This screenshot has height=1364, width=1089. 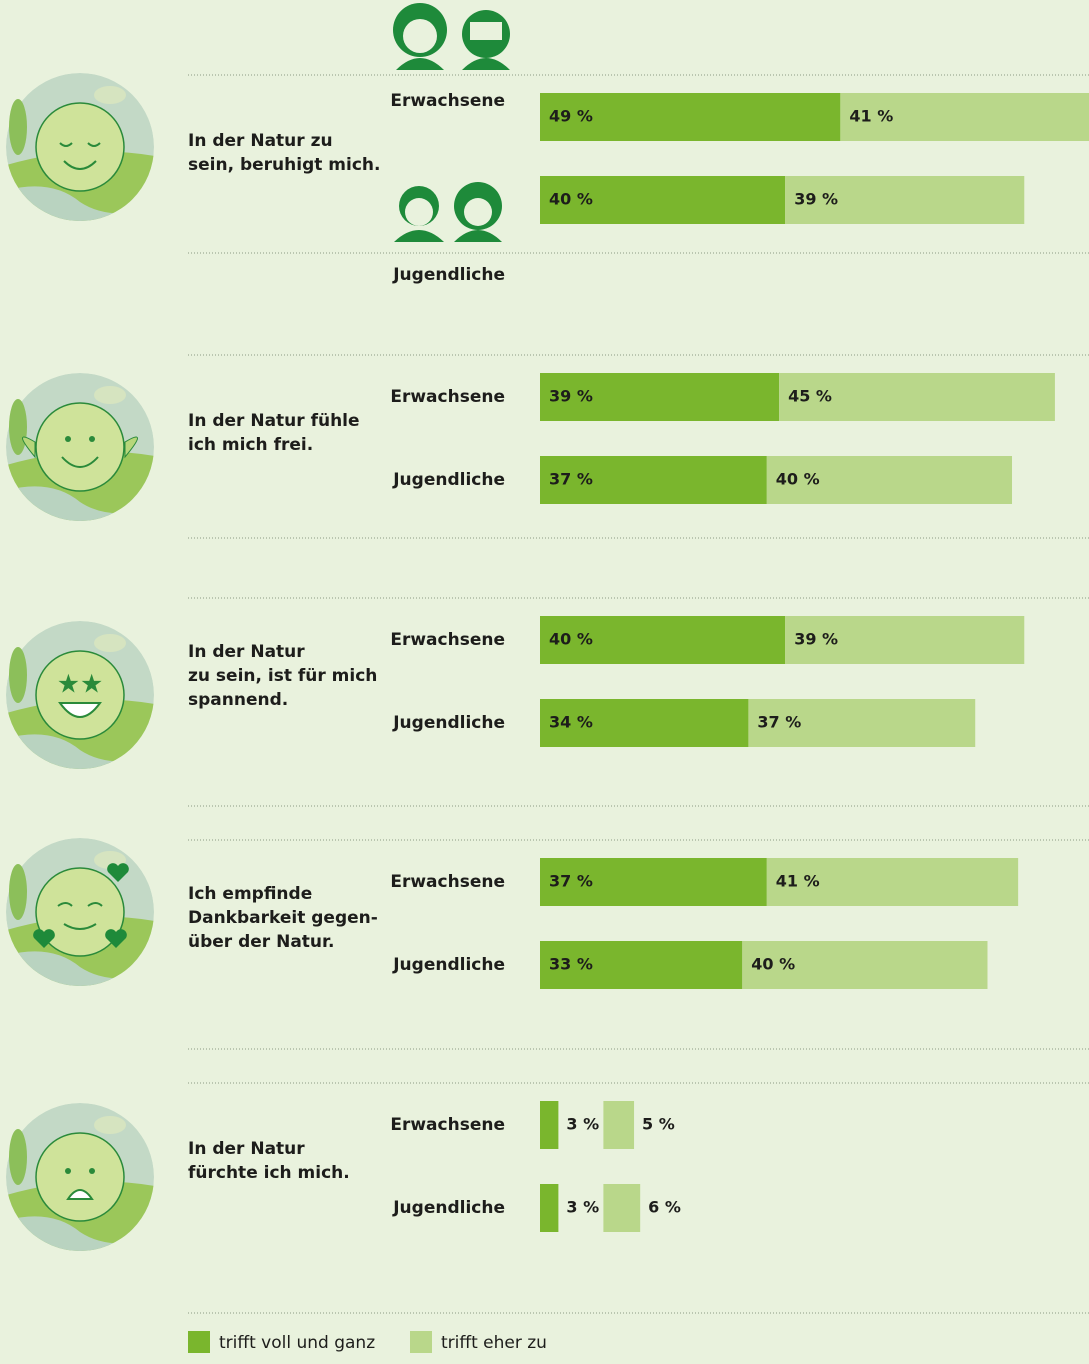 I want to click on statement-label: In der Natur fühle, so click(x=274, y=421).